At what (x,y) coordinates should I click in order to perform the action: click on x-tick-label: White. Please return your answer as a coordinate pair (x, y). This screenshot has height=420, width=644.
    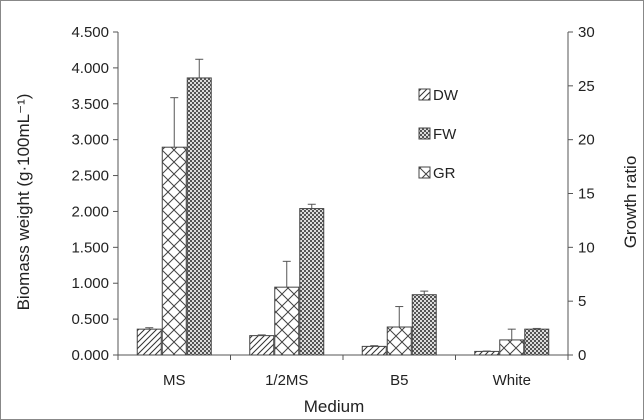
    Looking at the image, I should click on (512, 380).